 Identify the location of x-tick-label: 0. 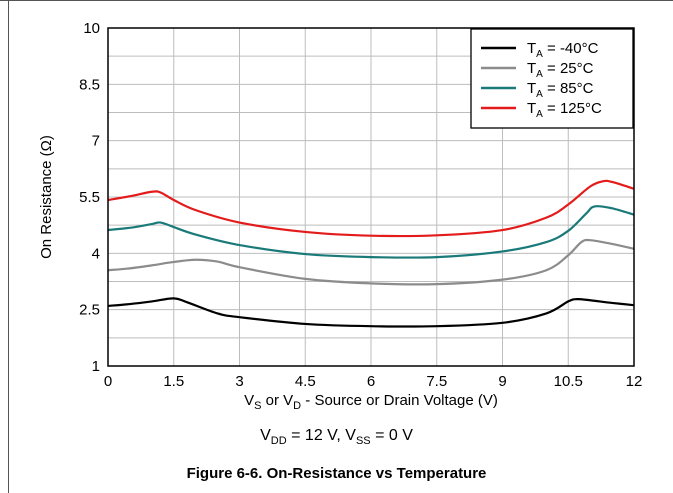
(108, 381).